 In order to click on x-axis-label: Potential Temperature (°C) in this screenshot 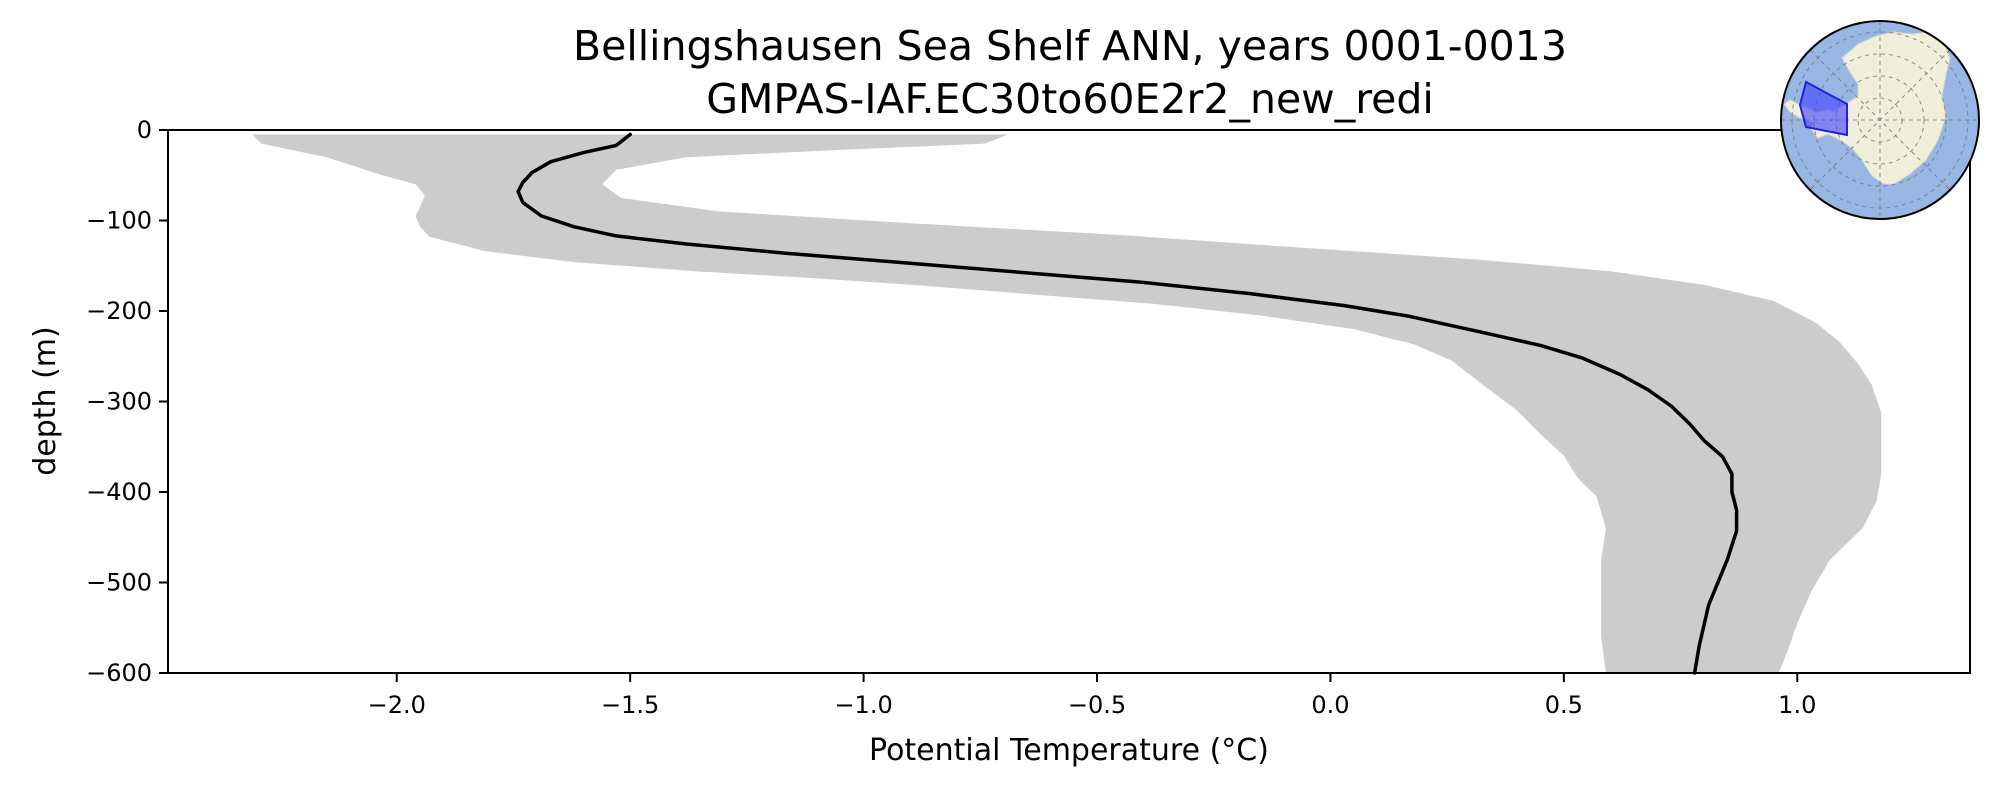, I will do `click(1069, 750)`.